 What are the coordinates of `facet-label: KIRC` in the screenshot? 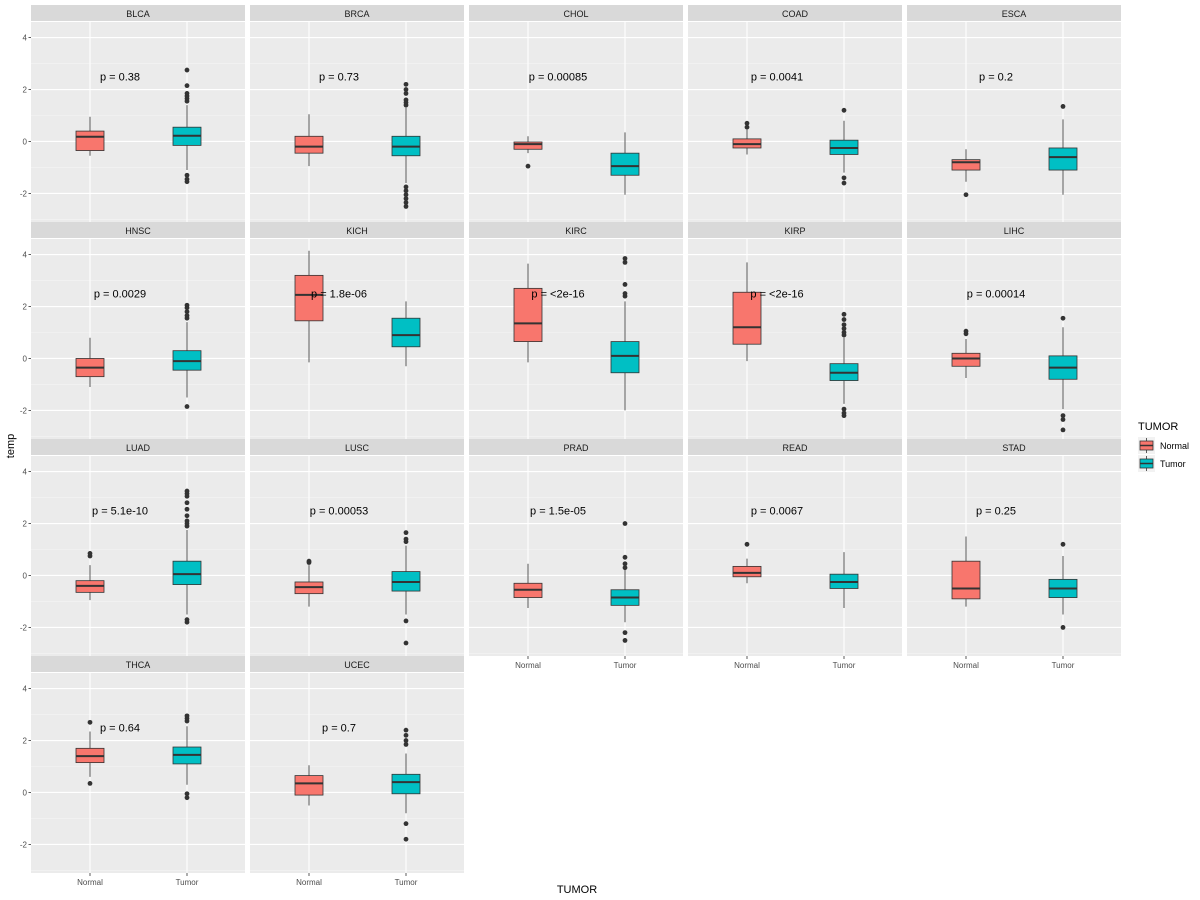 It's located at (576, 231).